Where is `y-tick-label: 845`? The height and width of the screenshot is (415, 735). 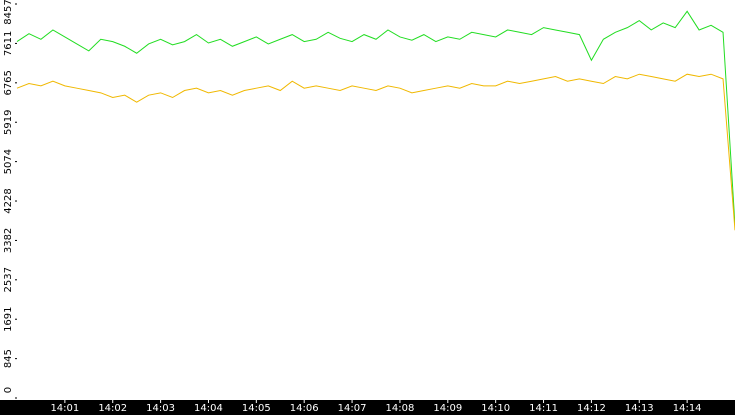
y-tick-label: 845 is located at coordinates (8, 358).